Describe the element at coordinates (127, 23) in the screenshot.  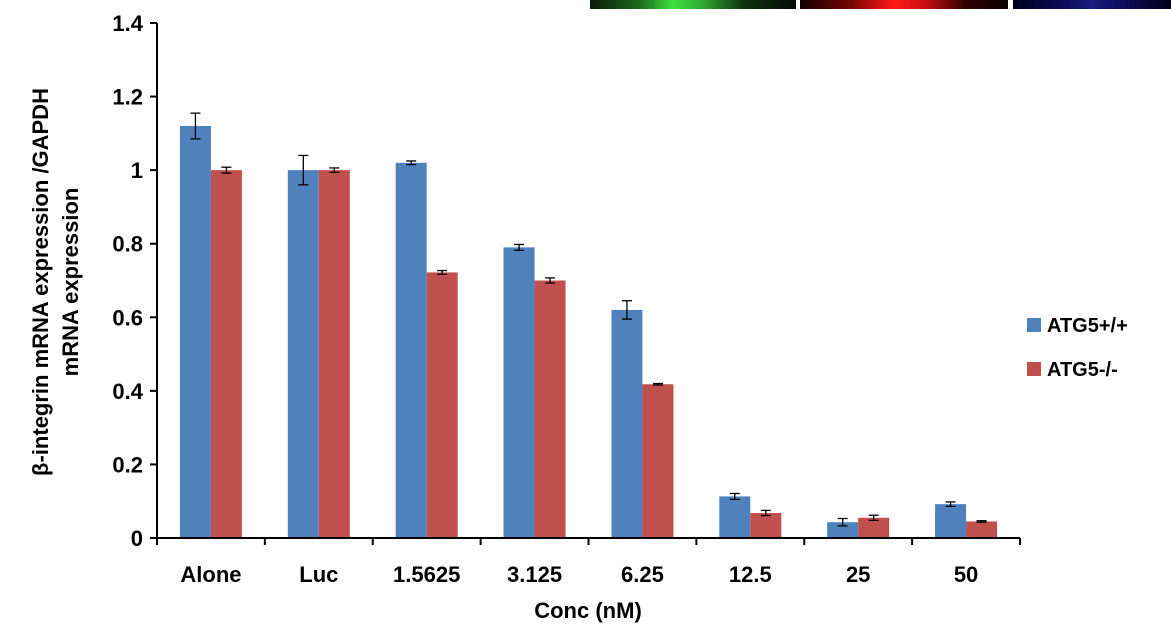
I see `y-tick-label: 1.4` at that location.